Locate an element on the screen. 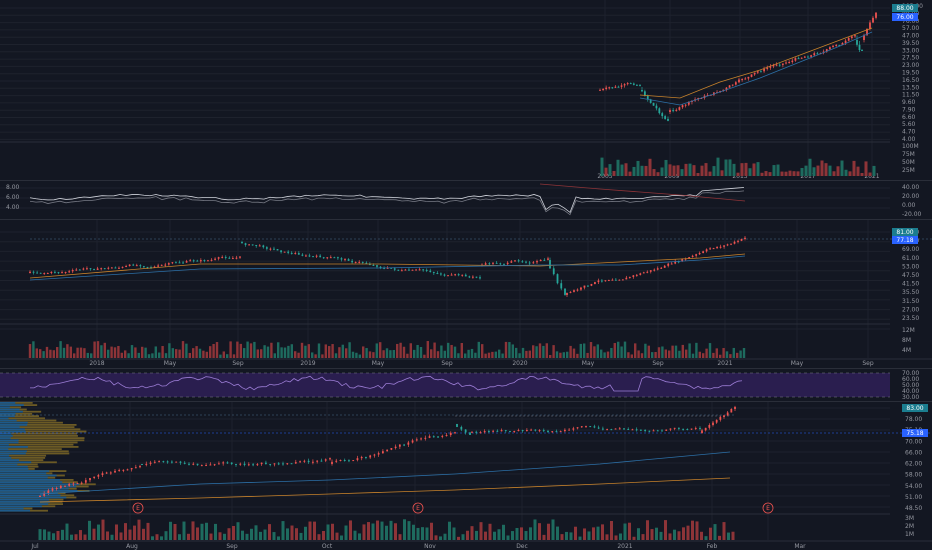 The height and width of the screenshot is (550, 932). oscillator-chart: 8.00 6.00 4.00 40.00 20.00 0.00 -20.00 is located at coordinates (466, 200).